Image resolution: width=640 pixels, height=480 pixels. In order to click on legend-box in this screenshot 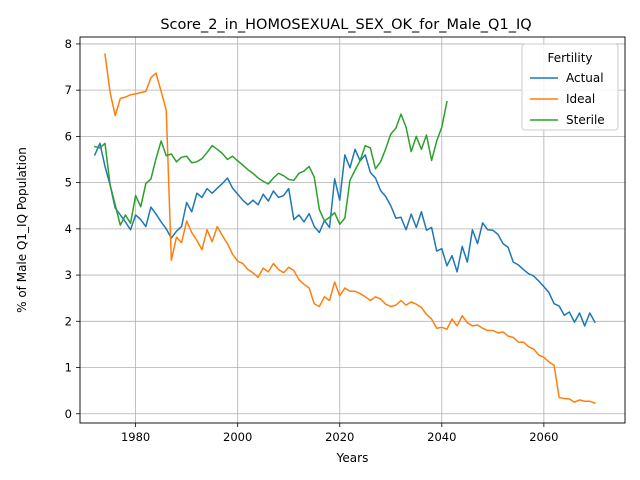, I will do `click(570, 87)`.